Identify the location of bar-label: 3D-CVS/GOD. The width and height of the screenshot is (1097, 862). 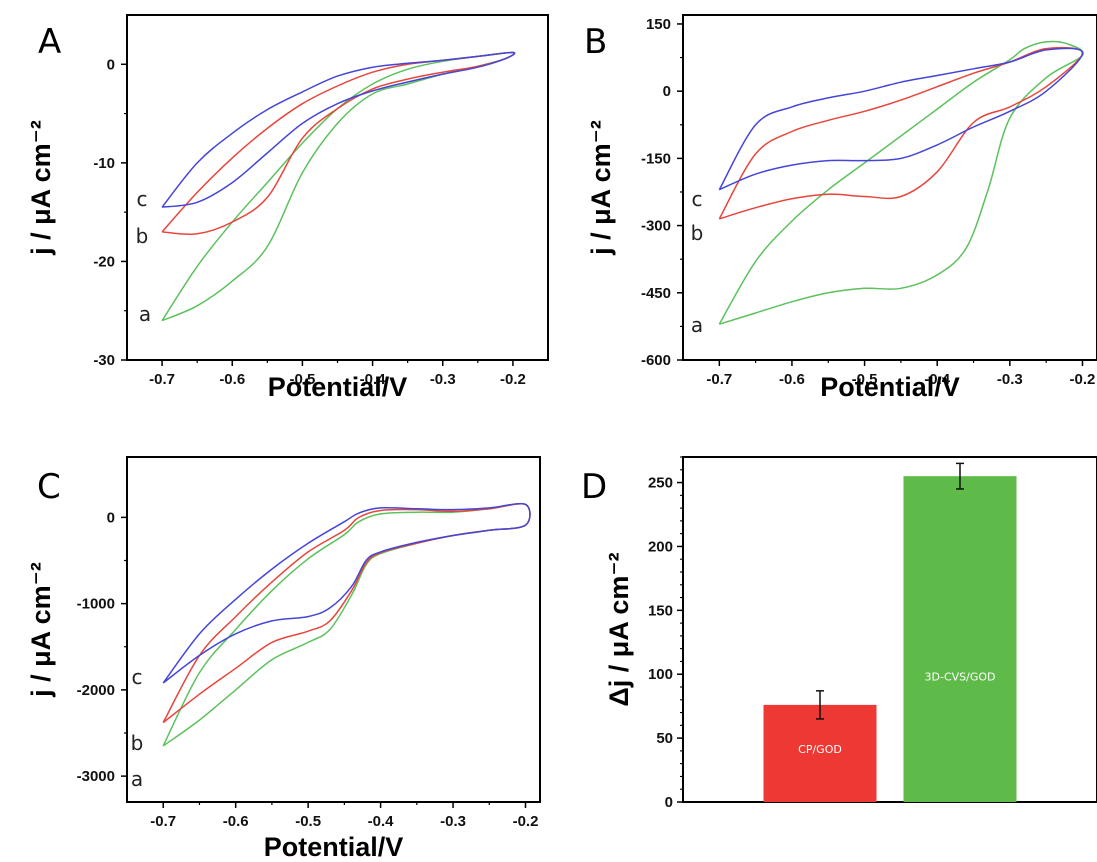
(960, 677).